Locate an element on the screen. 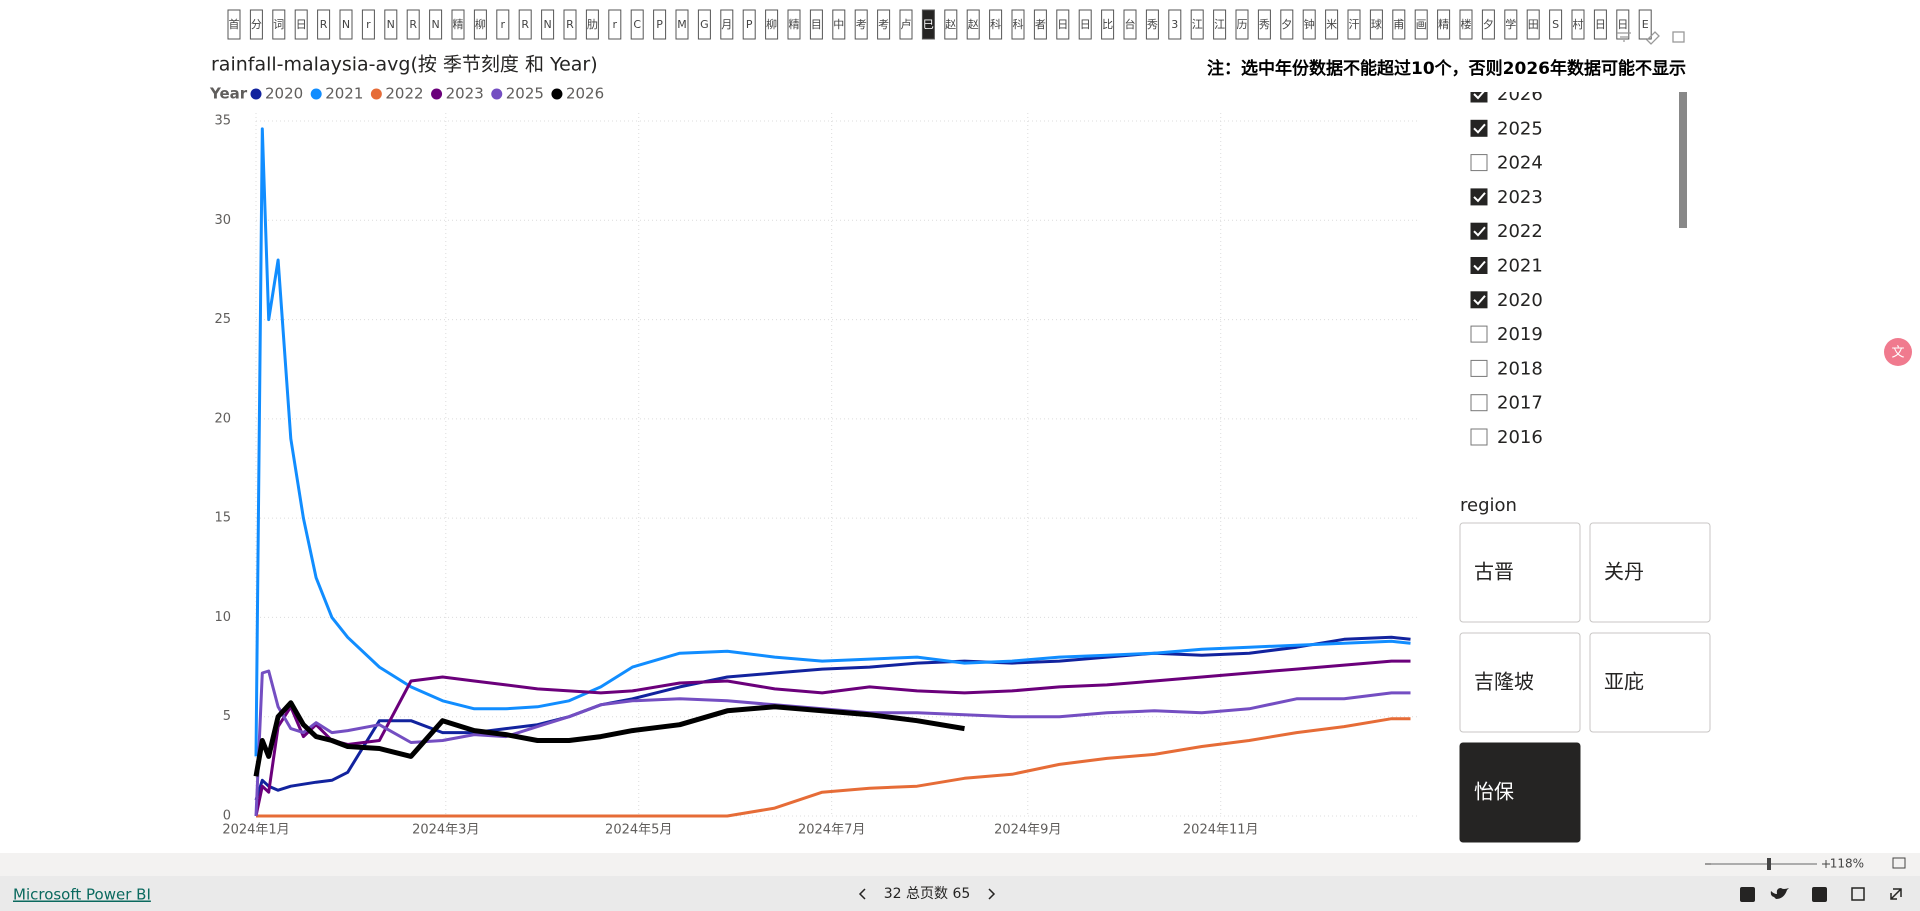  focus-icon is located at coordinates (1678, 37).